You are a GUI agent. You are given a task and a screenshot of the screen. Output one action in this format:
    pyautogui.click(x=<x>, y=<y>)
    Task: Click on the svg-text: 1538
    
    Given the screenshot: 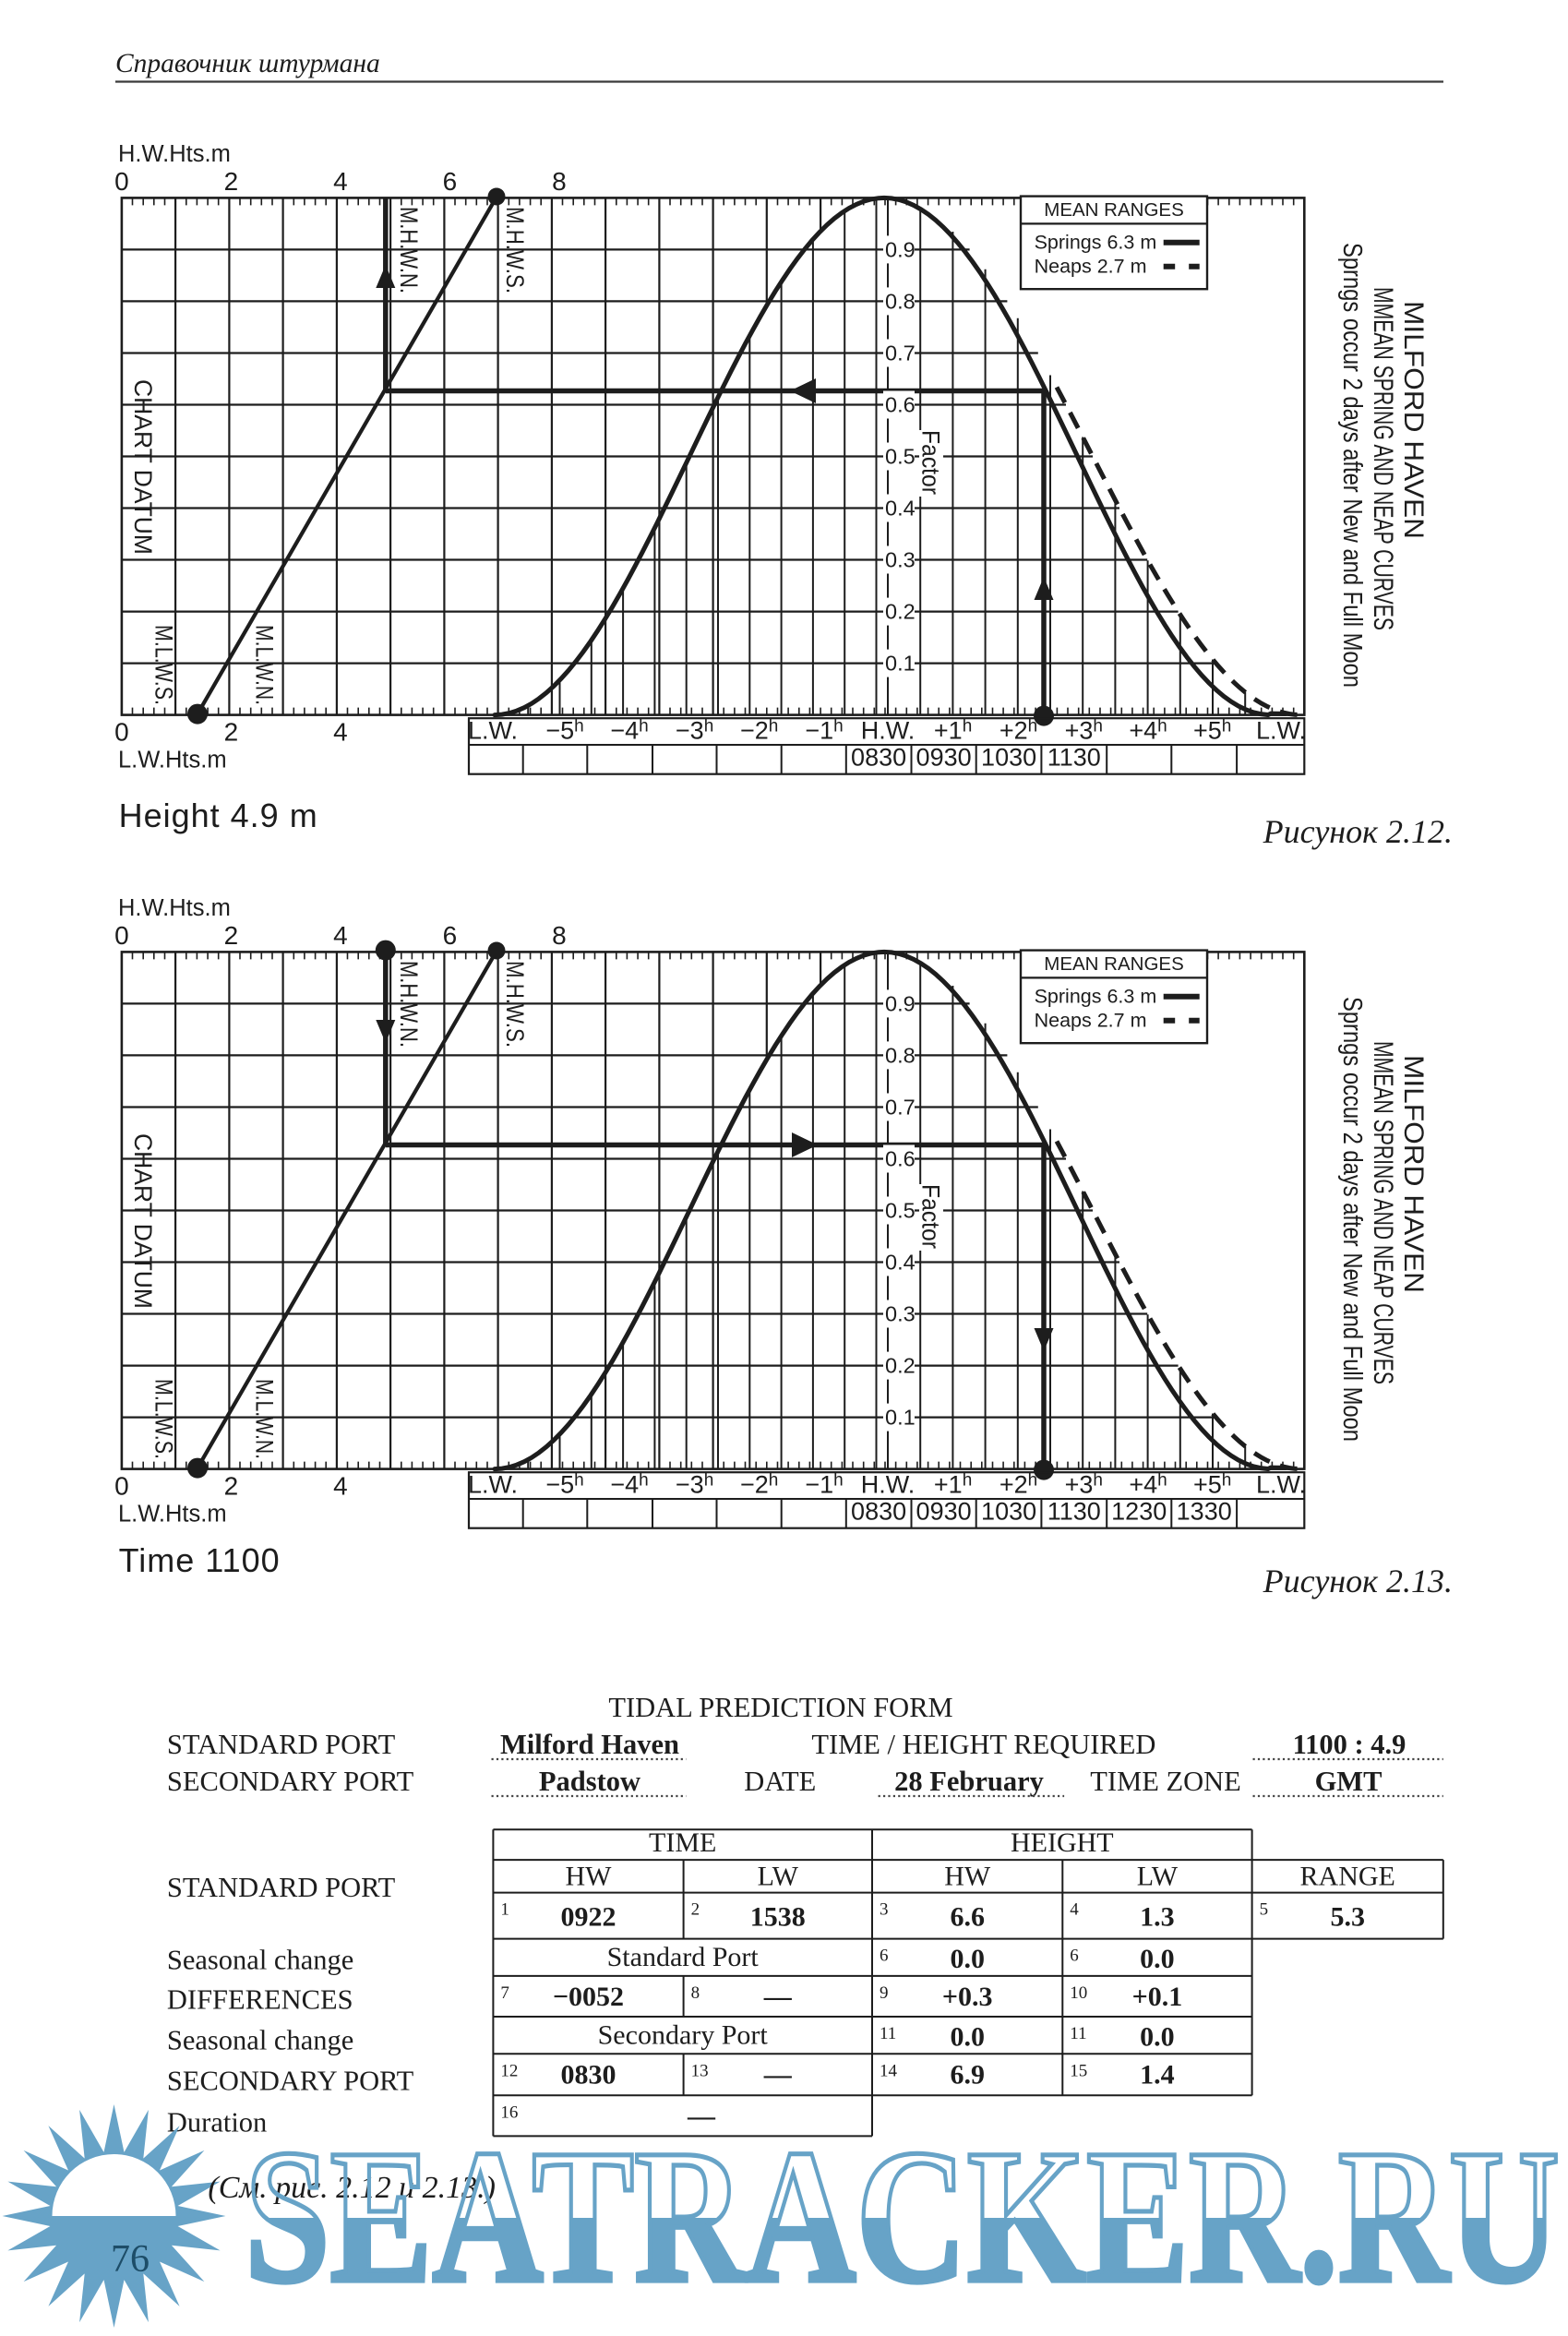 What is the action you would take?
    pyautogui.click(x=778, y=1918)
    